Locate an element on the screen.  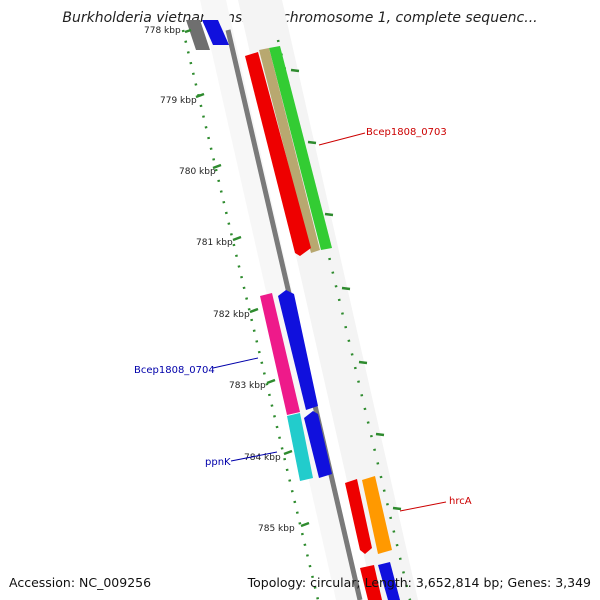
top-partial-features is located at coordinates (207, 35).